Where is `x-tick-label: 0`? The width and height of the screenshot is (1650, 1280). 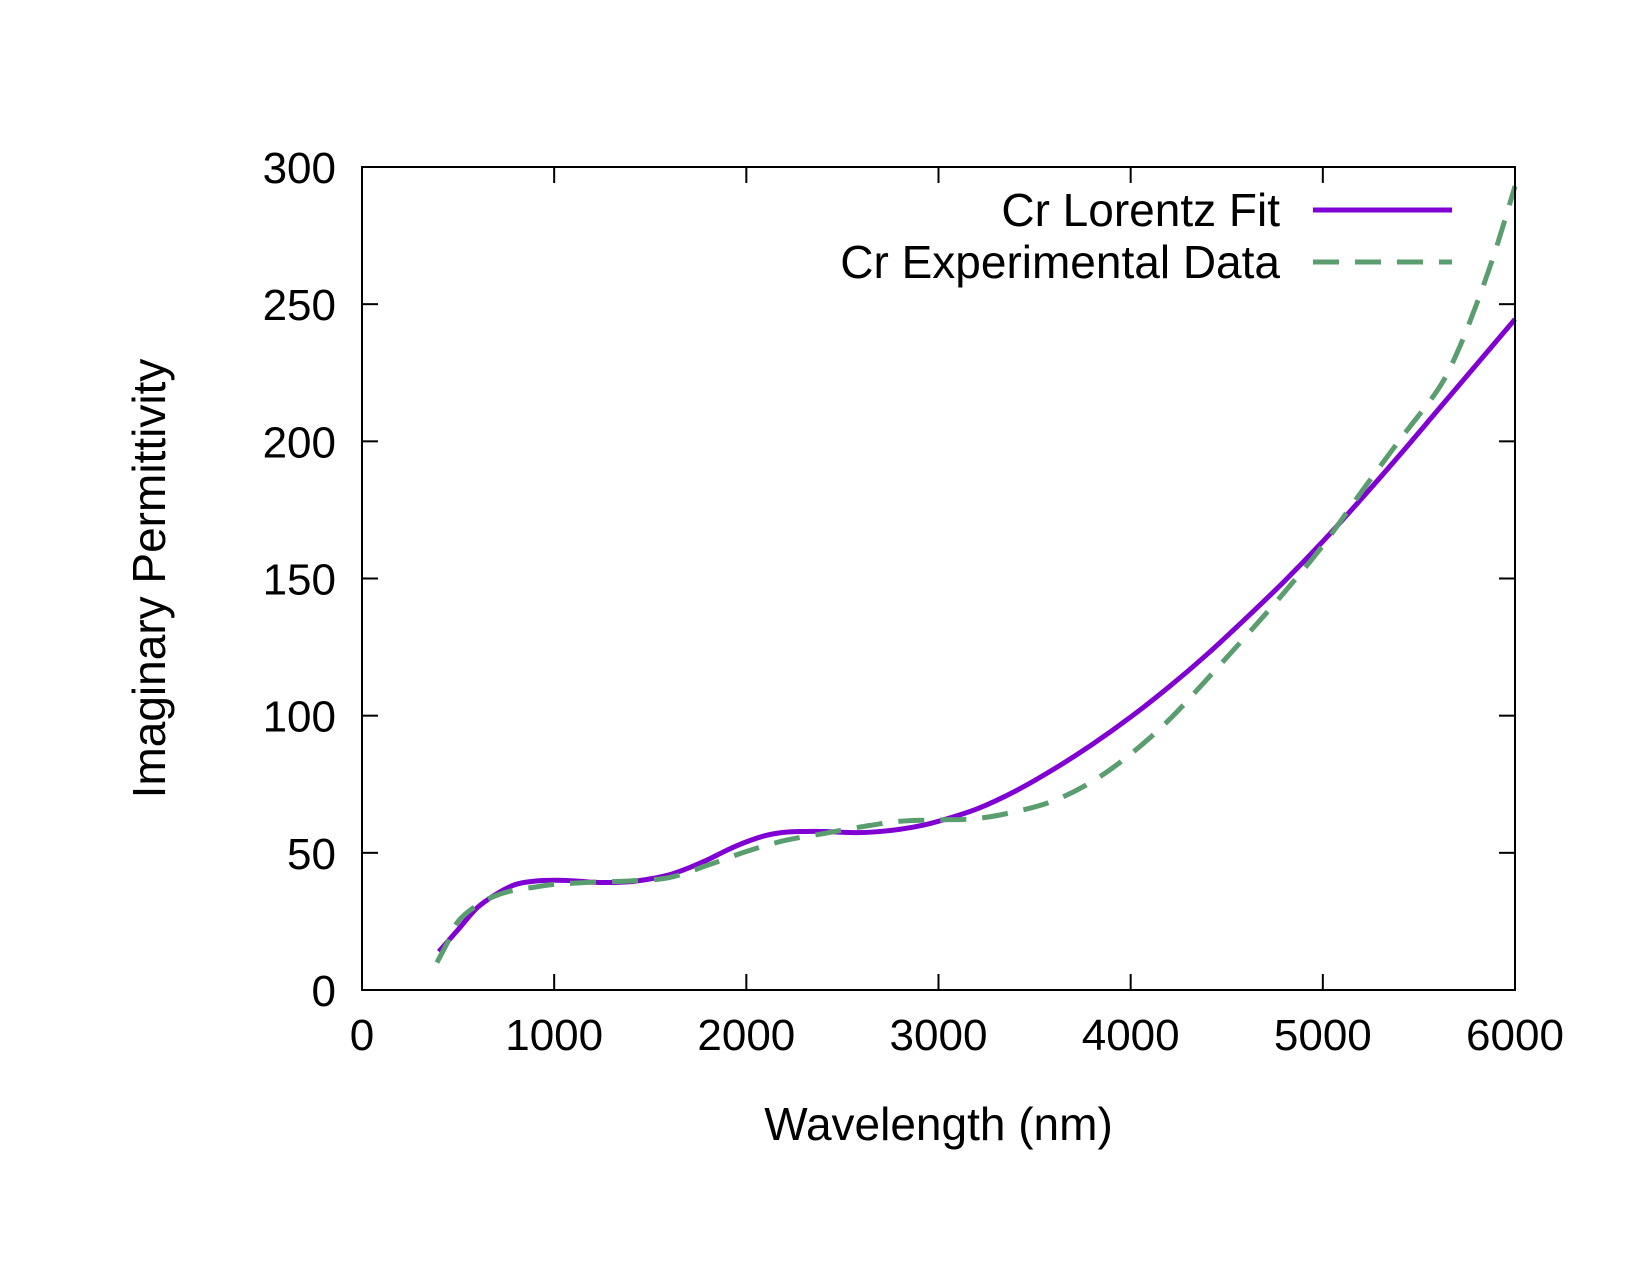
x-tick-label: 0 is located at coordinates (362, 1035).